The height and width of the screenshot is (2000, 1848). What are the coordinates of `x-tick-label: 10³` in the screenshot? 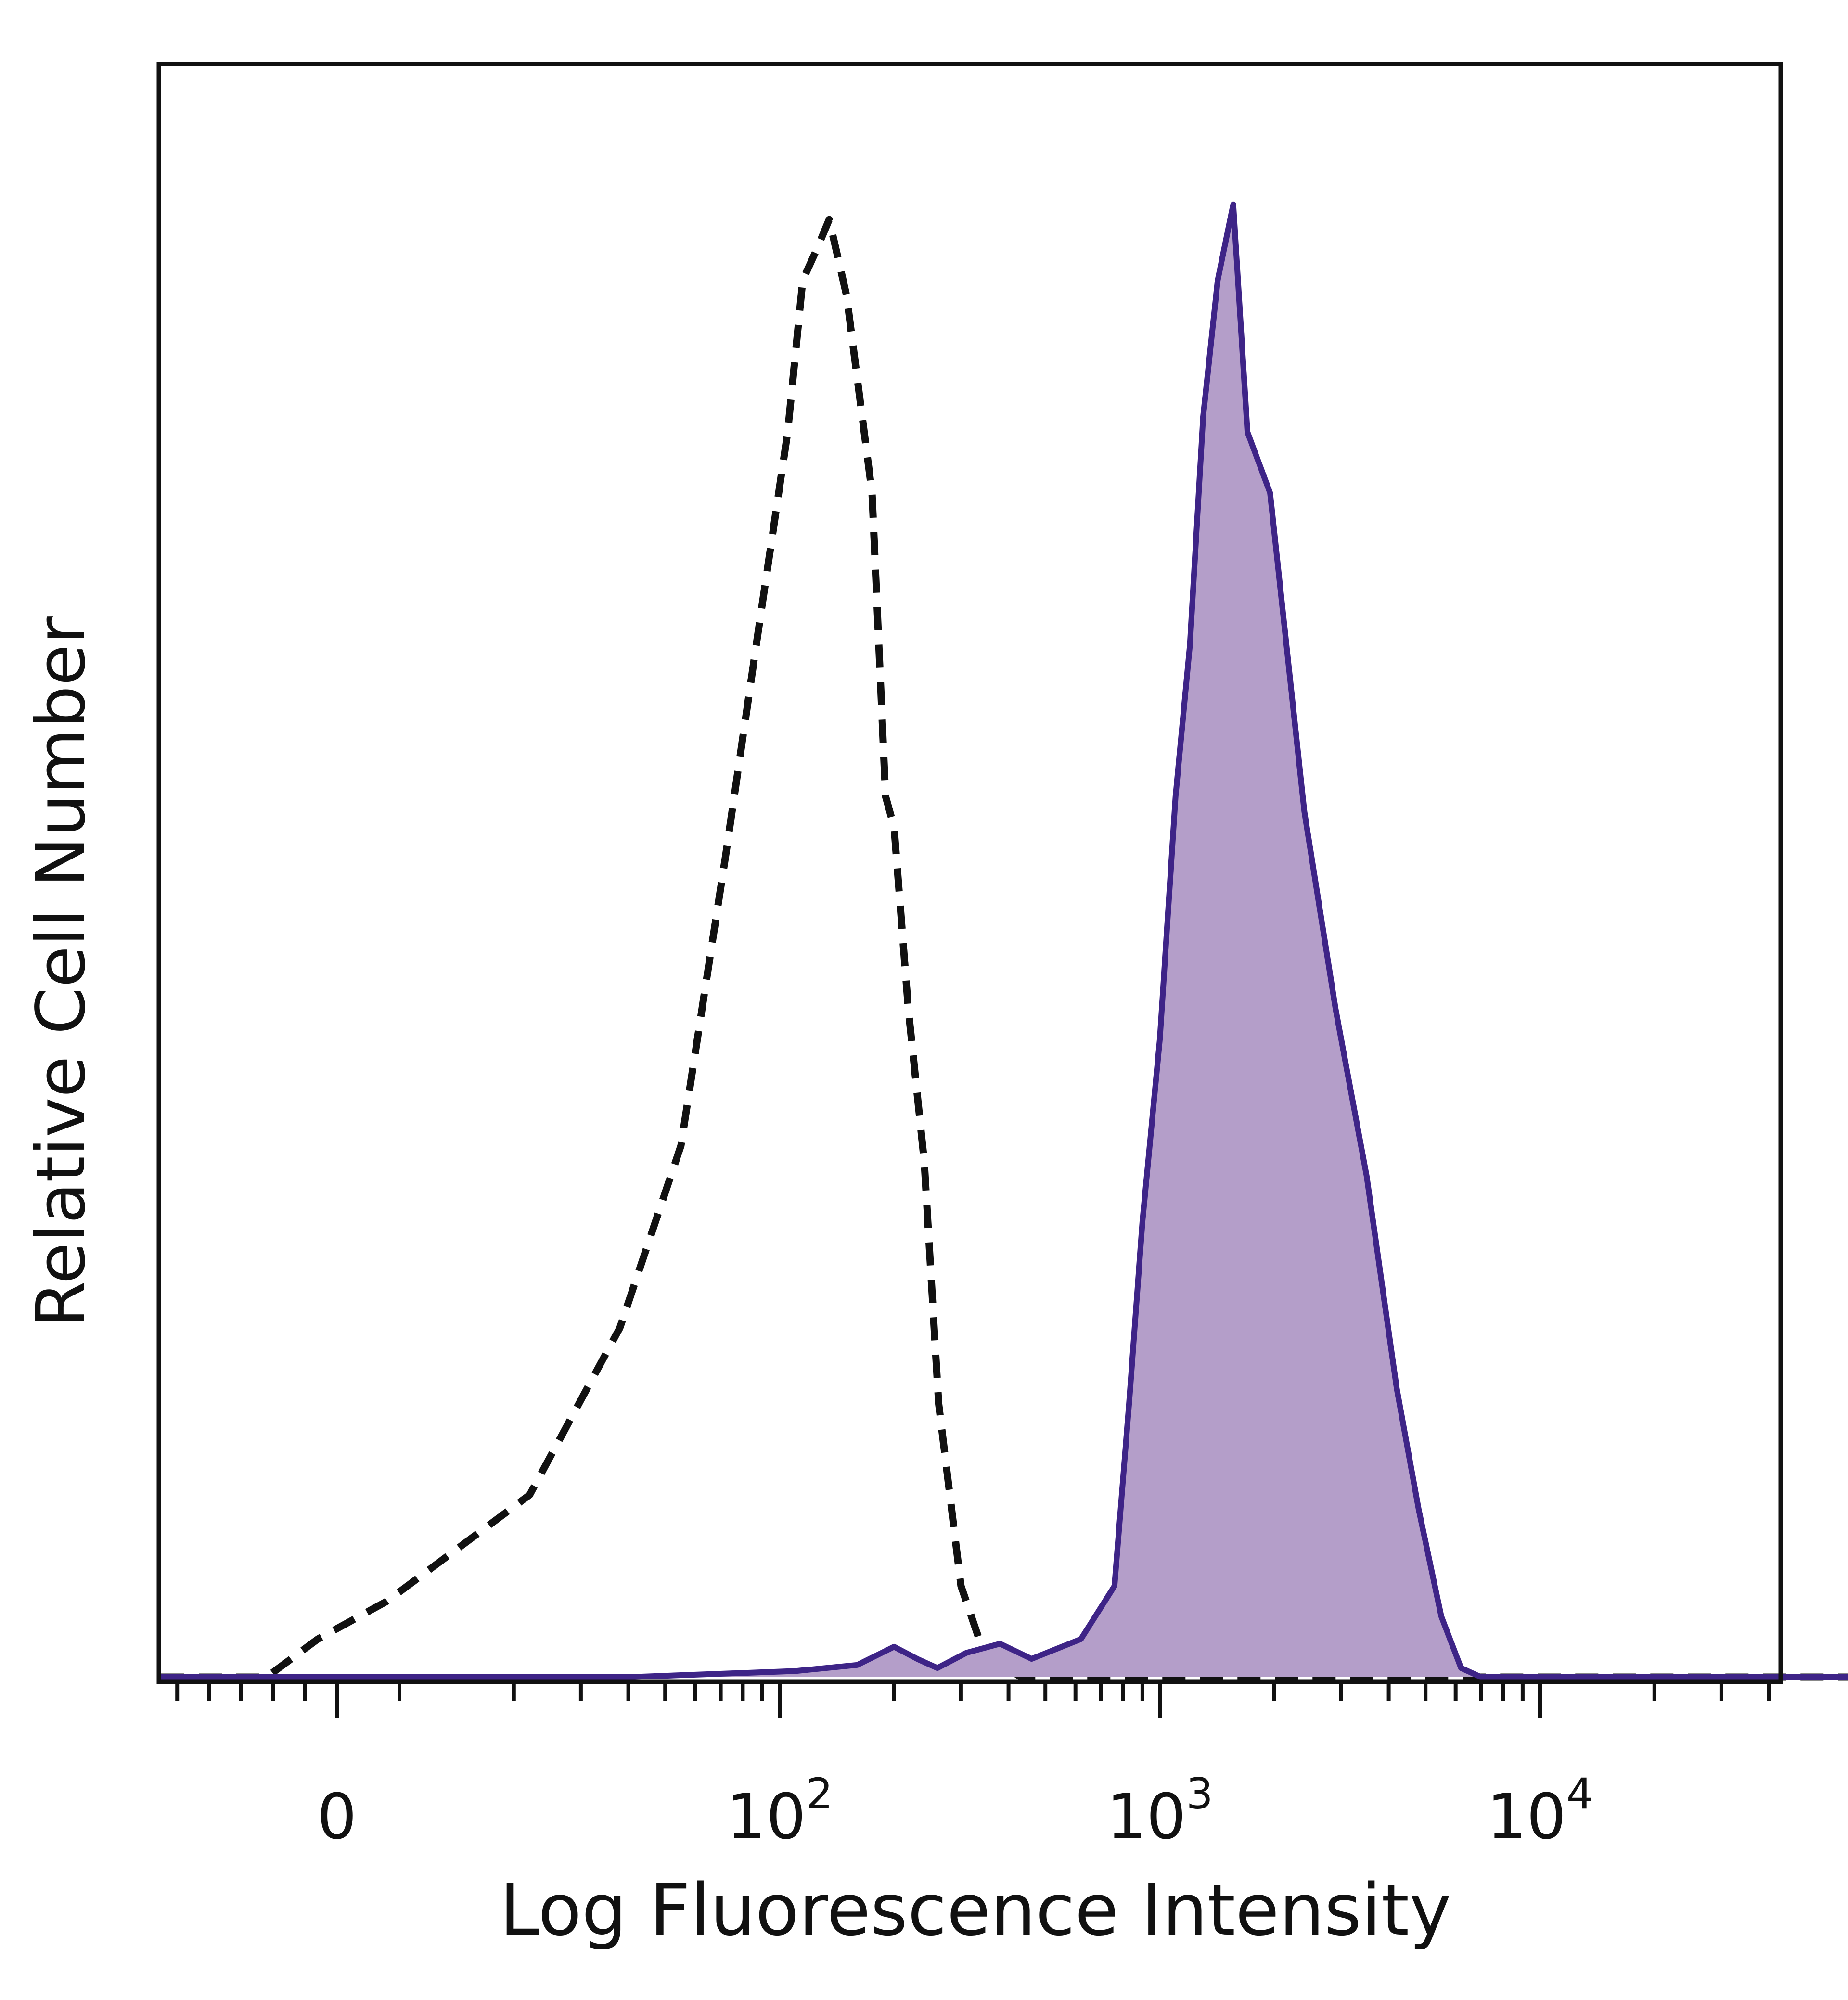 It's located at (1159, 1811).